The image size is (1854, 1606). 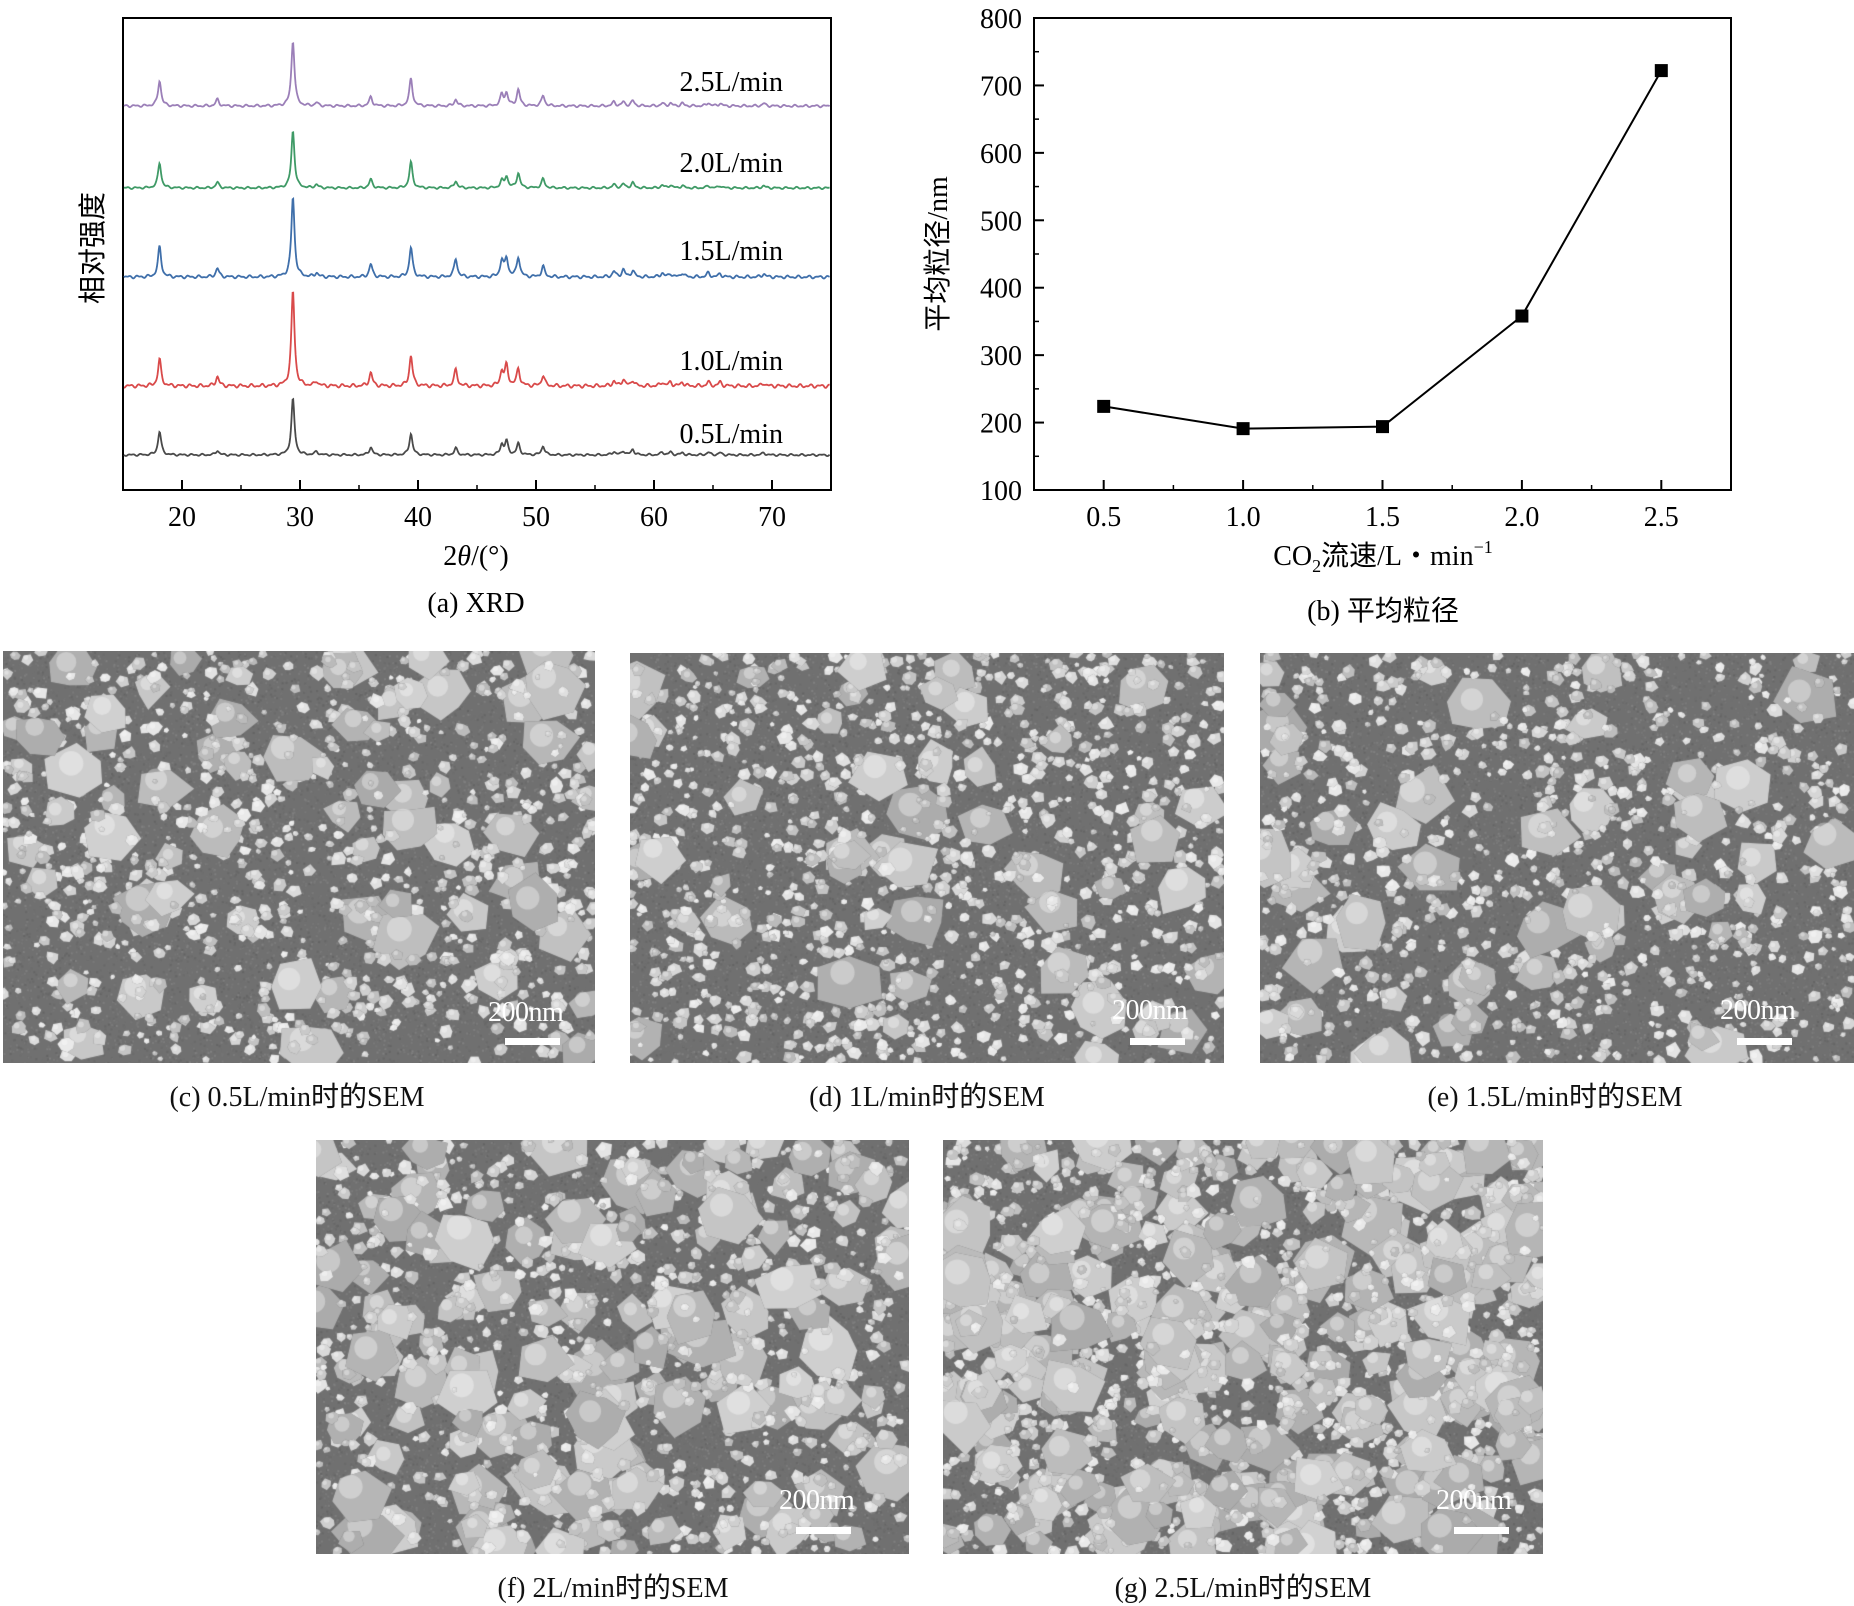 What do you see at coordinates (1103, 517) in the screenshot?
I see `size-x-tick-label: 0.5` at bounding box center [1103, 517].